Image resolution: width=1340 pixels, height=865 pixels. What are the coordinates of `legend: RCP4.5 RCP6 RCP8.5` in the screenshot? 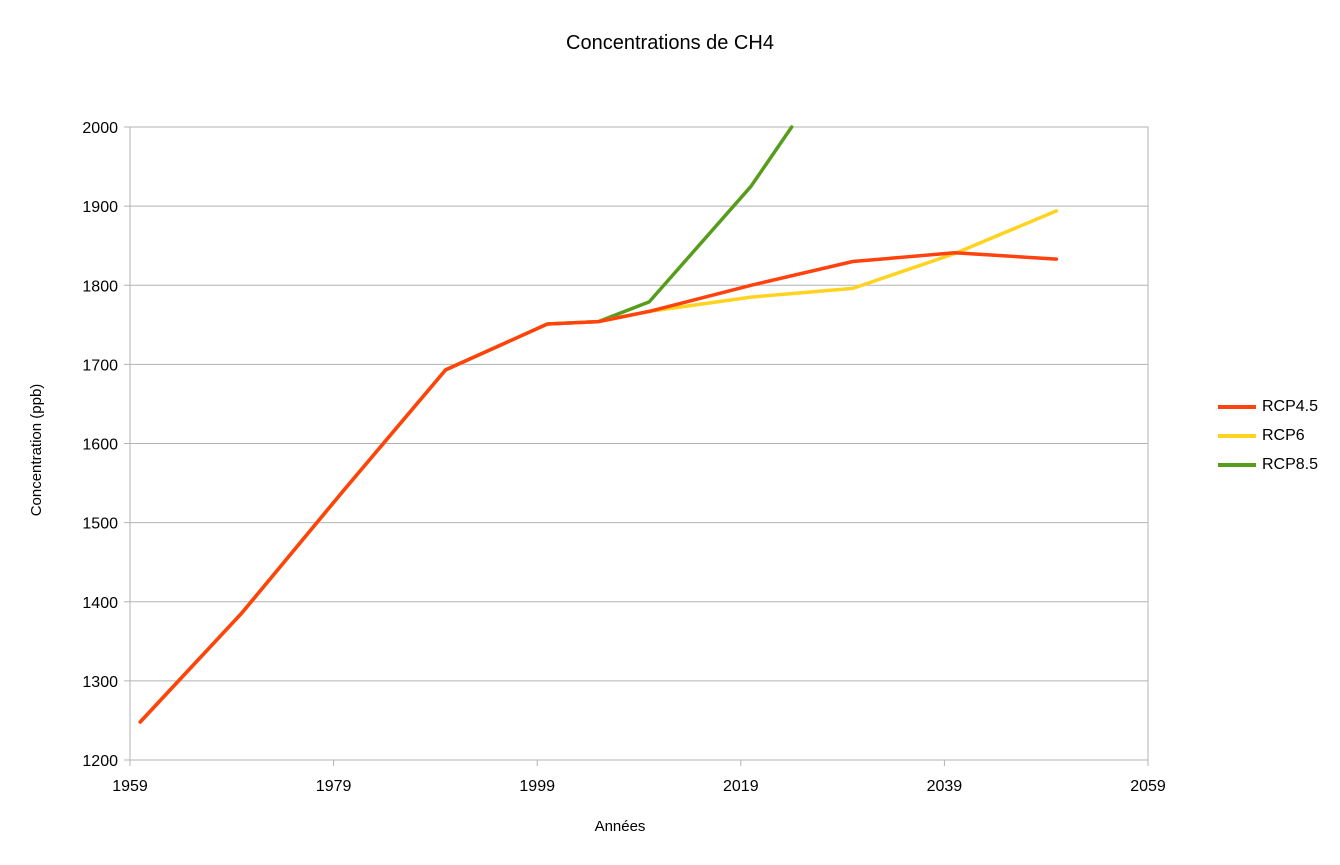 It's located at (1268, 435).